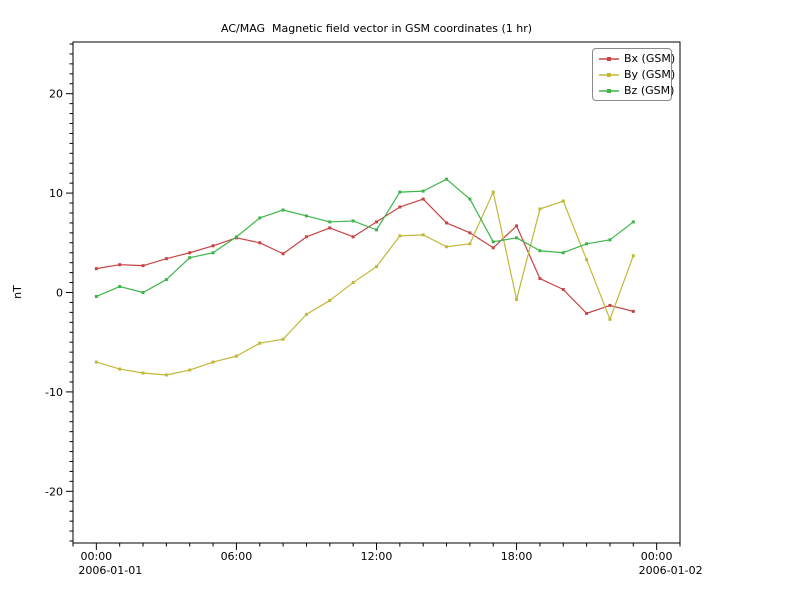 This screenshot has height=600, width=800. I want to click on legend-label-bx: Bx (GSM), so click(650, 58).